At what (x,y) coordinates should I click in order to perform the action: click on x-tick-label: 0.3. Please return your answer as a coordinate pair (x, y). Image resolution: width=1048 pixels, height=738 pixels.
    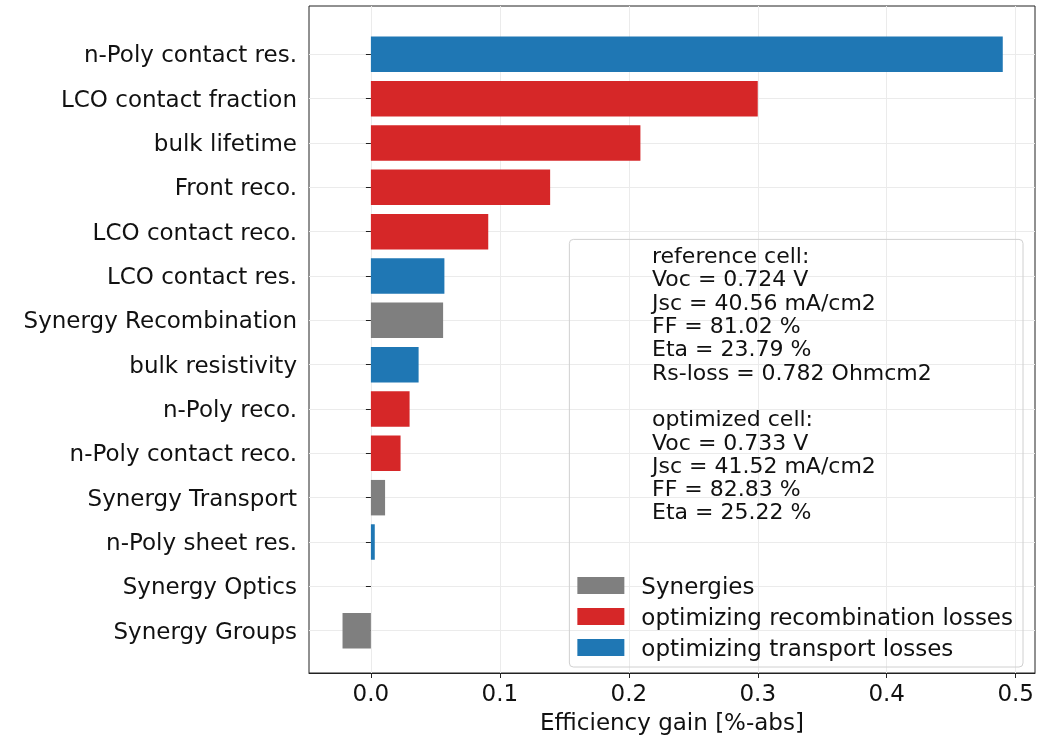
    Looking at the image, I should click on (758, 692).